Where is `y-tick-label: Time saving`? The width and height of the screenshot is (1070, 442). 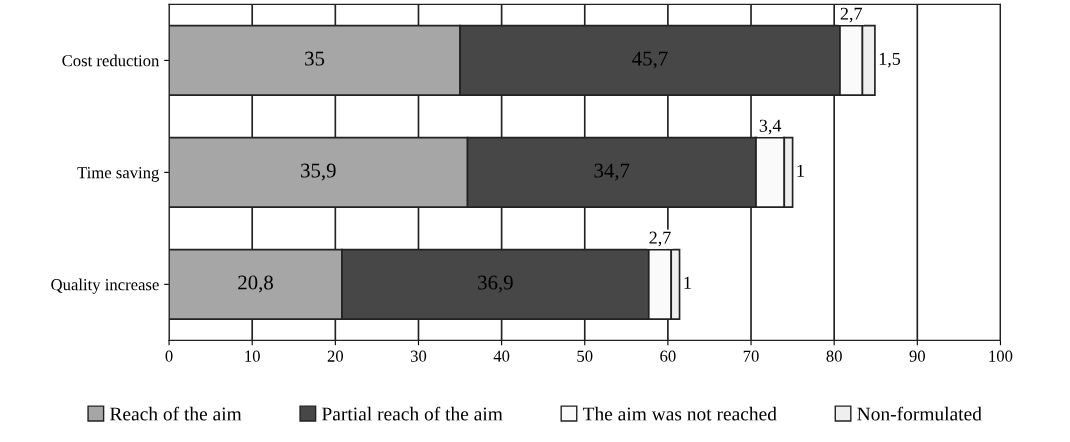 y-tick-label: Time saving is located at coordinates (118, 174).